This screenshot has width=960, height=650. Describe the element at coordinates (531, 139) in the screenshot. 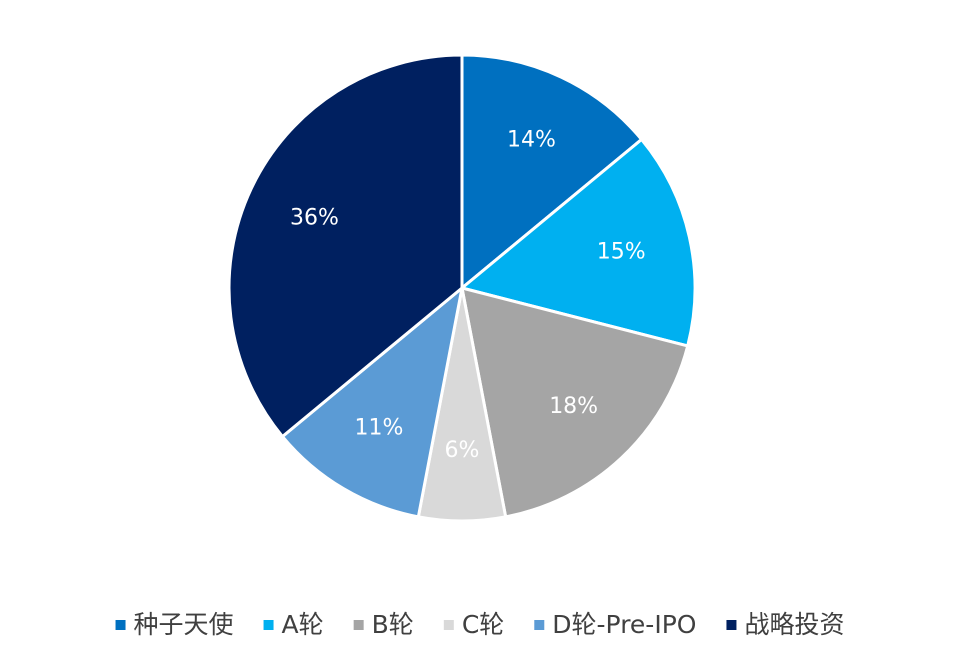

I see `value-label: 14%` at that location.